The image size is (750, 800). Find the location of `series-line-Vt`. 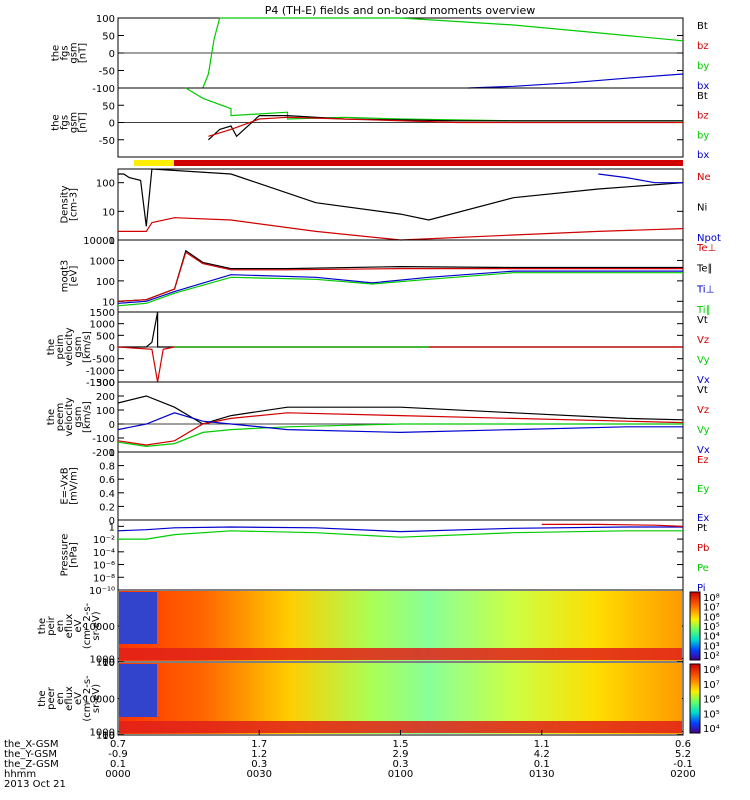

series-line-Vt is located at coordinates (400, 410).